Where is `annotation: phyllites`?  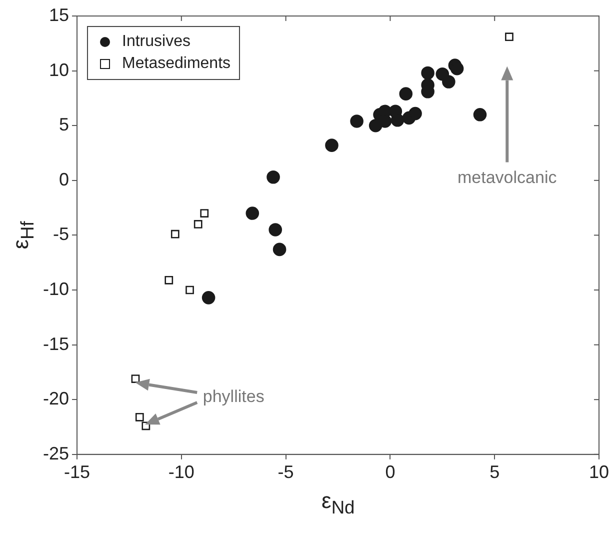 annotation: phyllites is located at coordinates (233, 396).